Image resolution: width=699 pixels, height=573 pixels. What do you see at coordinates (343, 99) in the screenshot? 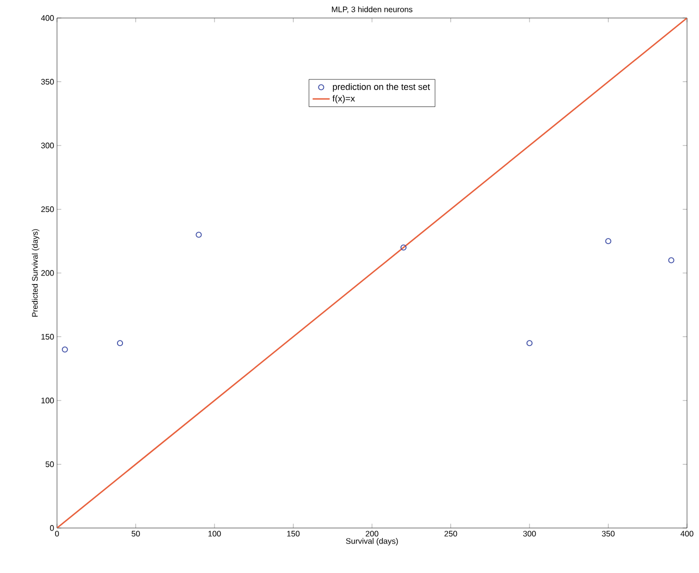
I see `legend-label: f(x)=x` at bounding box center [343, 99].